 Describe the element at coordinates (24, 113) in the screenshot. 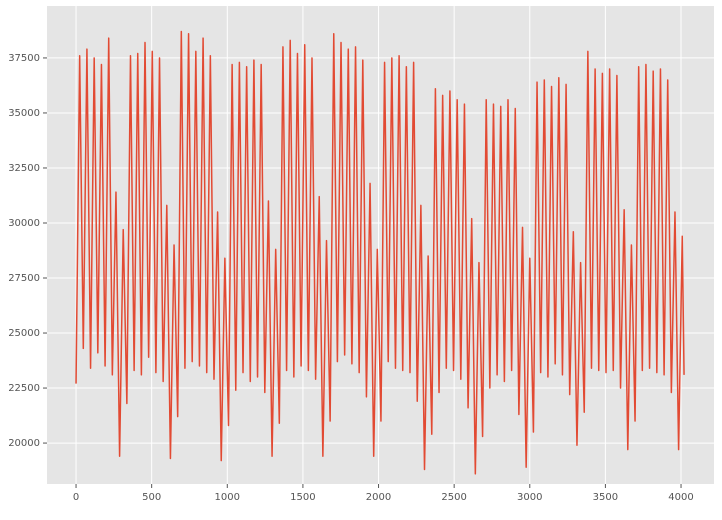

I see `y-tick-label: 35000` at that location.